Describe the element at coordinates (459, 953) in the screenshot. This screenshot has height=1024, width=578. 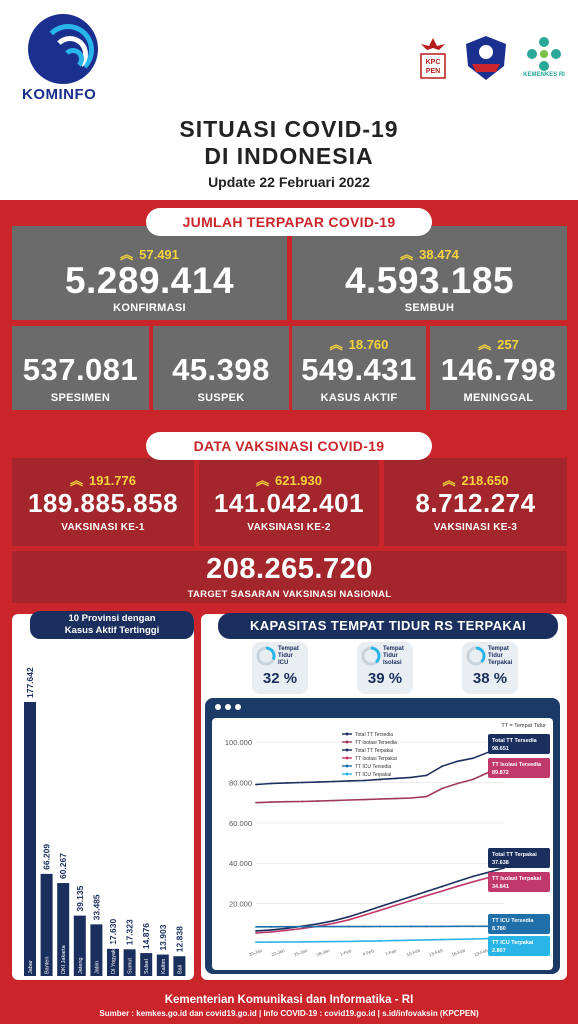
I see `x-tick-label: 16-Feb` at that location.